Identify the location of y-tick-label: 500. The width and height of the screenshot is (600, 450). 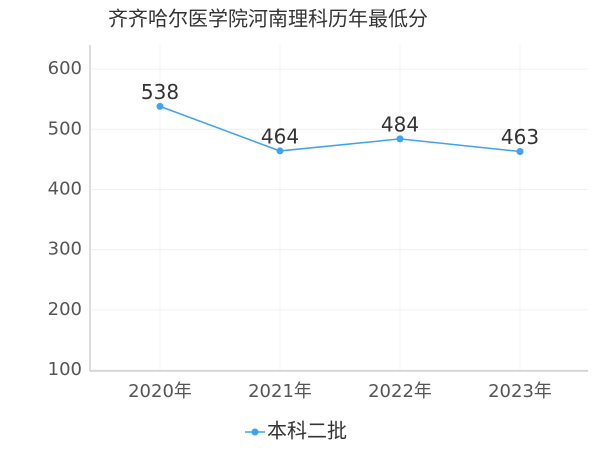
(65, 128).